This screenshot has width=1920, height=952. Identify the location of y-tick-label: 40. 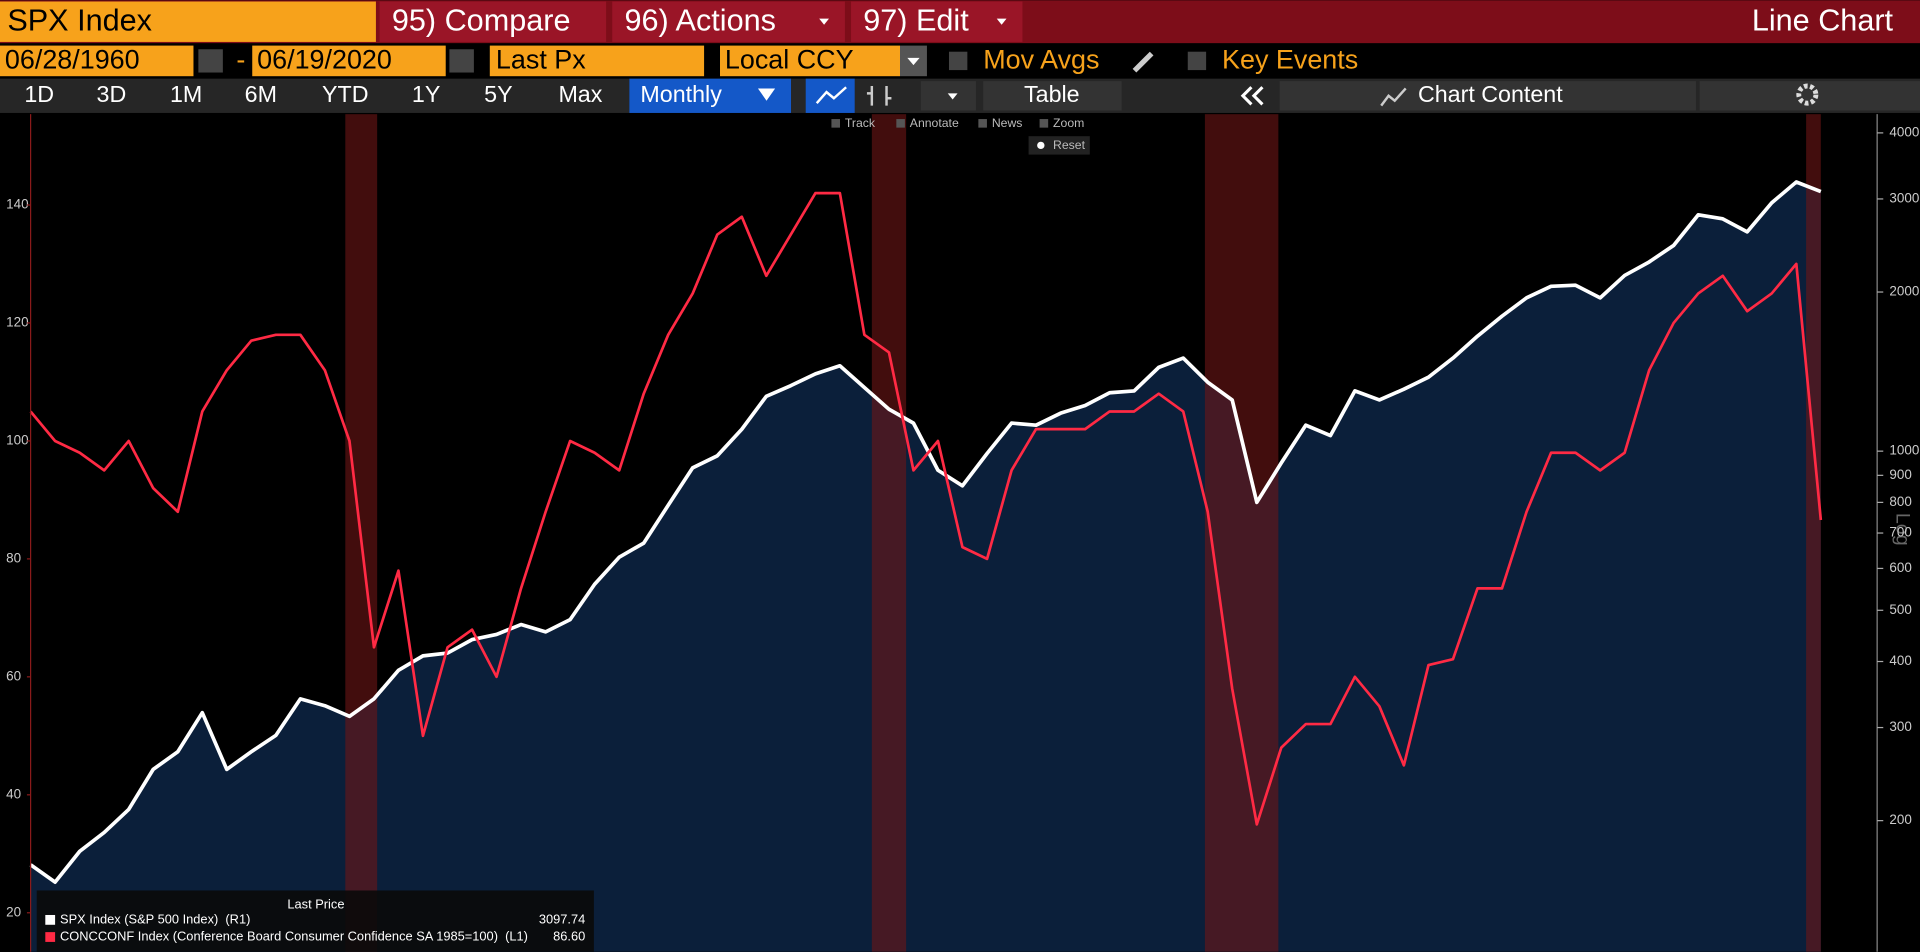
(13, 793).